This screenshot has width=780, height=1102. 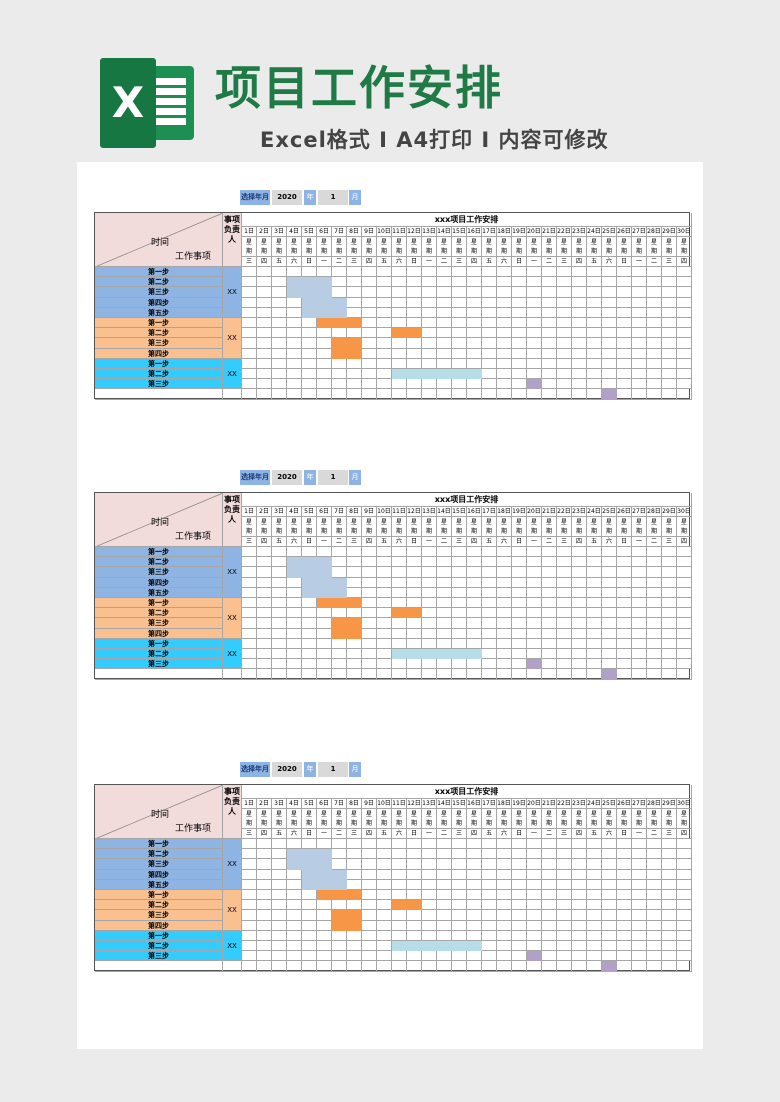 What do you see at coordinates (414, 232) in the screenshot?
I see `day-header: 12日` at bounding box center [414, 232].